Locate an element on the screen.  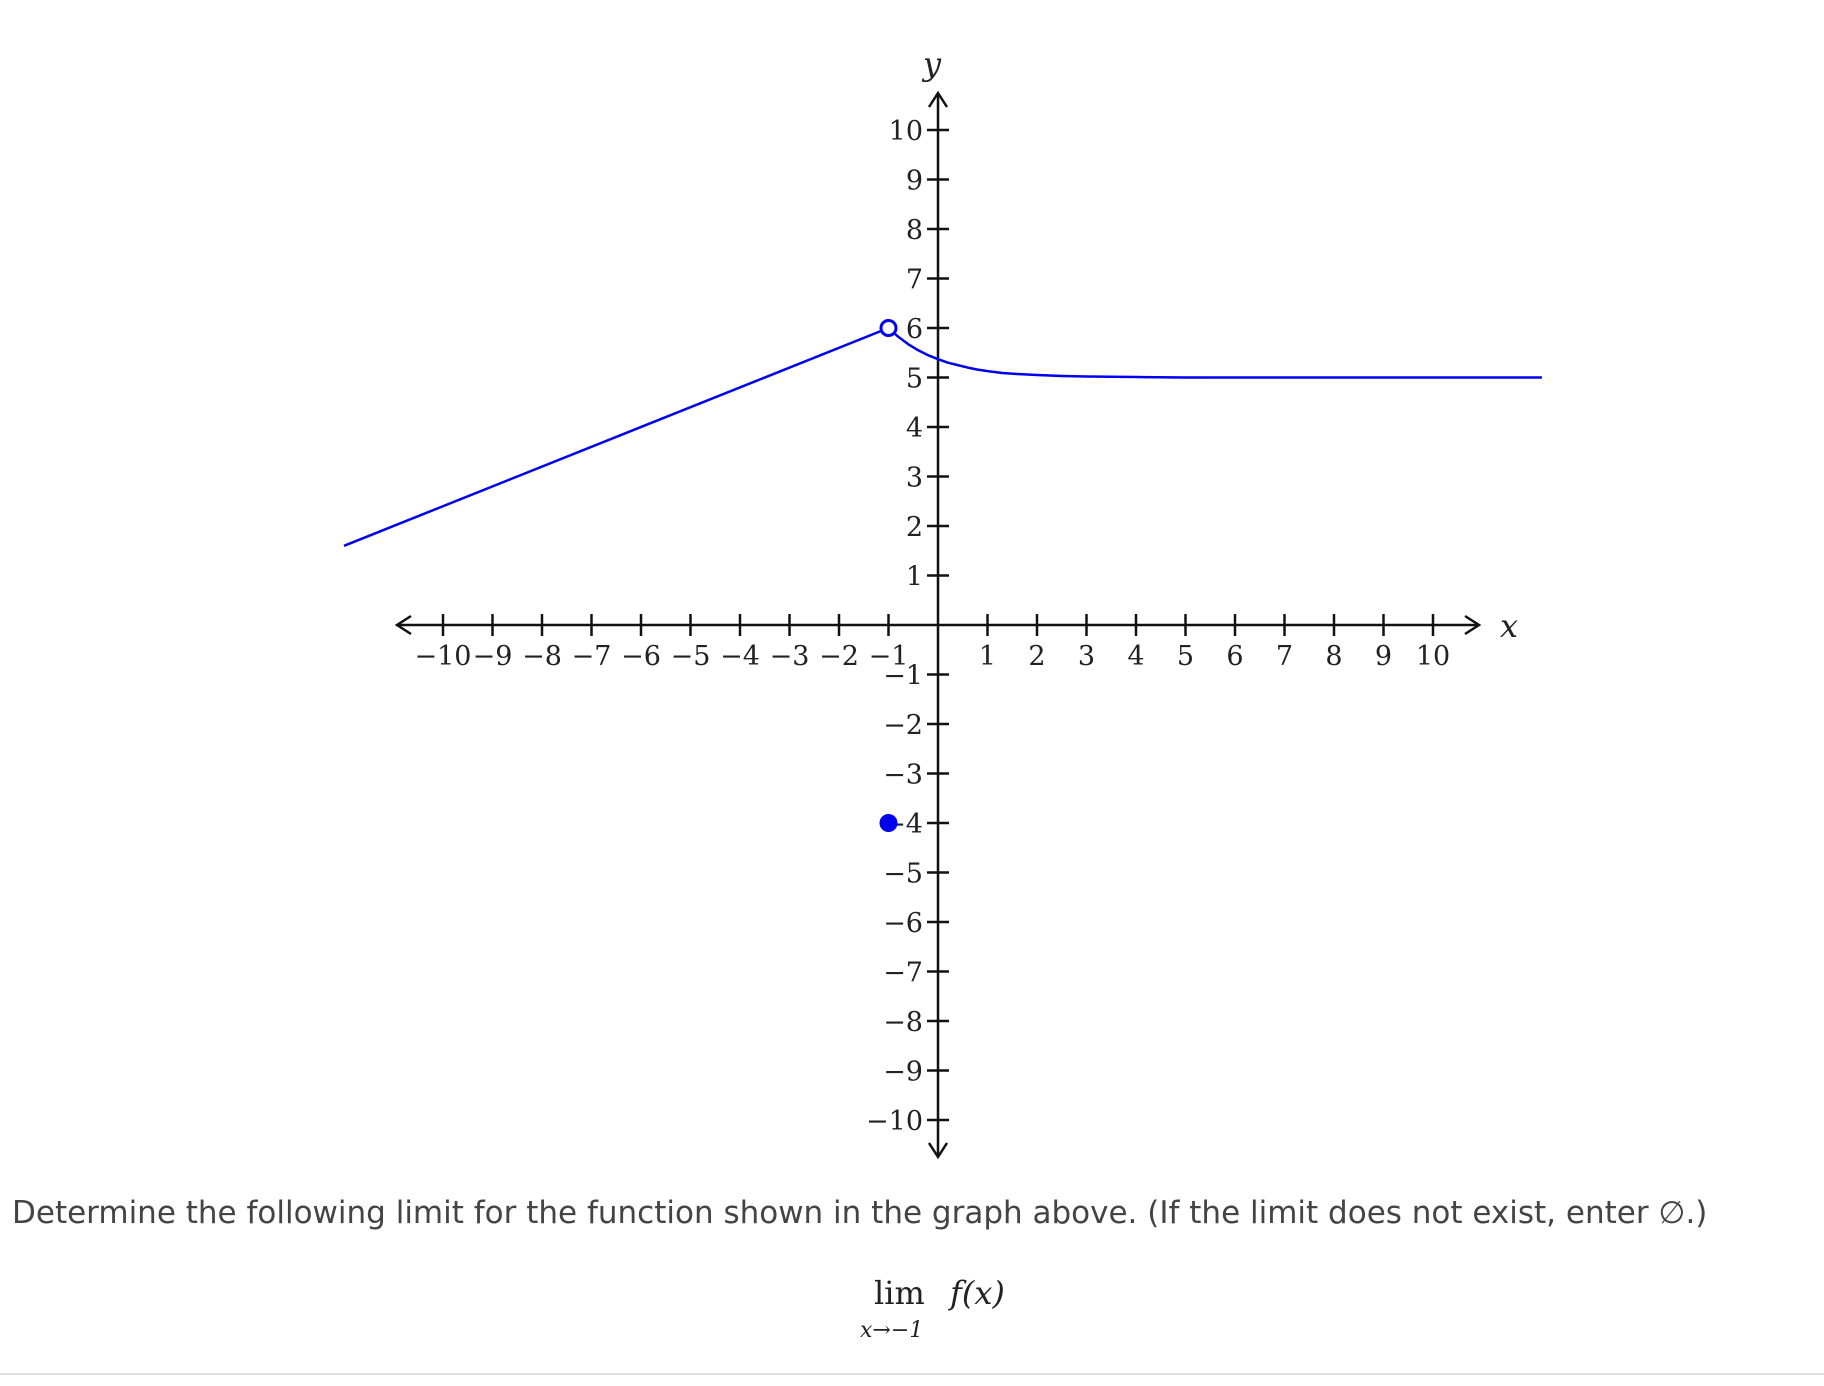
y-tick-label: 6 is located at coordinates (914, 329).